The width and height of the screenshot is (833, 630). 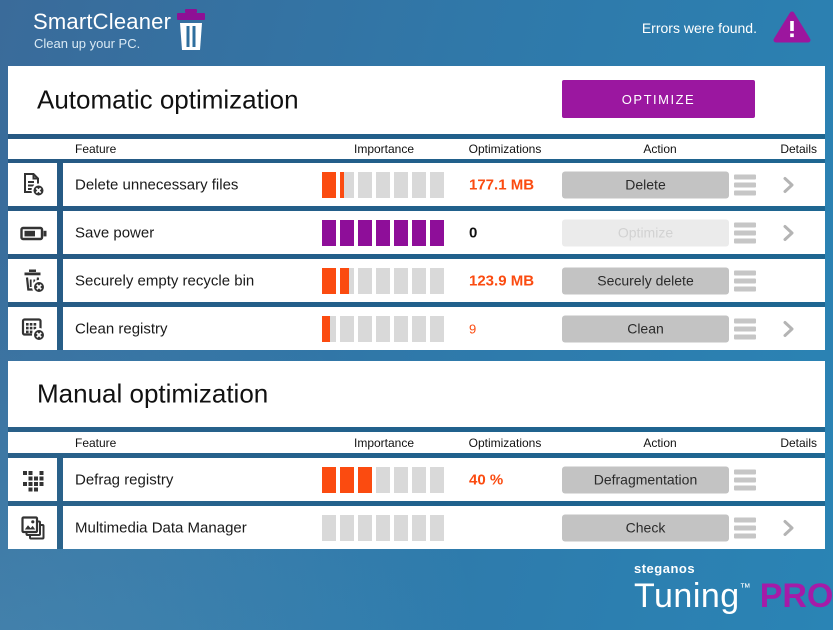 I want to click on optimization-value: 0, so click(x=473, y=232).